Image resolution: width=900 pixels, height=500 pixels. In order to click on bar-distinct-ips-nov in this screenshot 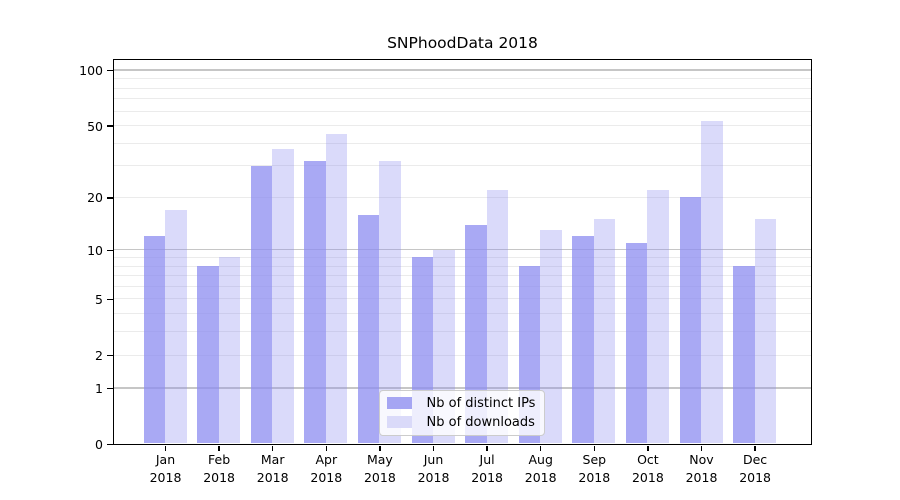, I will do `click(690, 320)`.